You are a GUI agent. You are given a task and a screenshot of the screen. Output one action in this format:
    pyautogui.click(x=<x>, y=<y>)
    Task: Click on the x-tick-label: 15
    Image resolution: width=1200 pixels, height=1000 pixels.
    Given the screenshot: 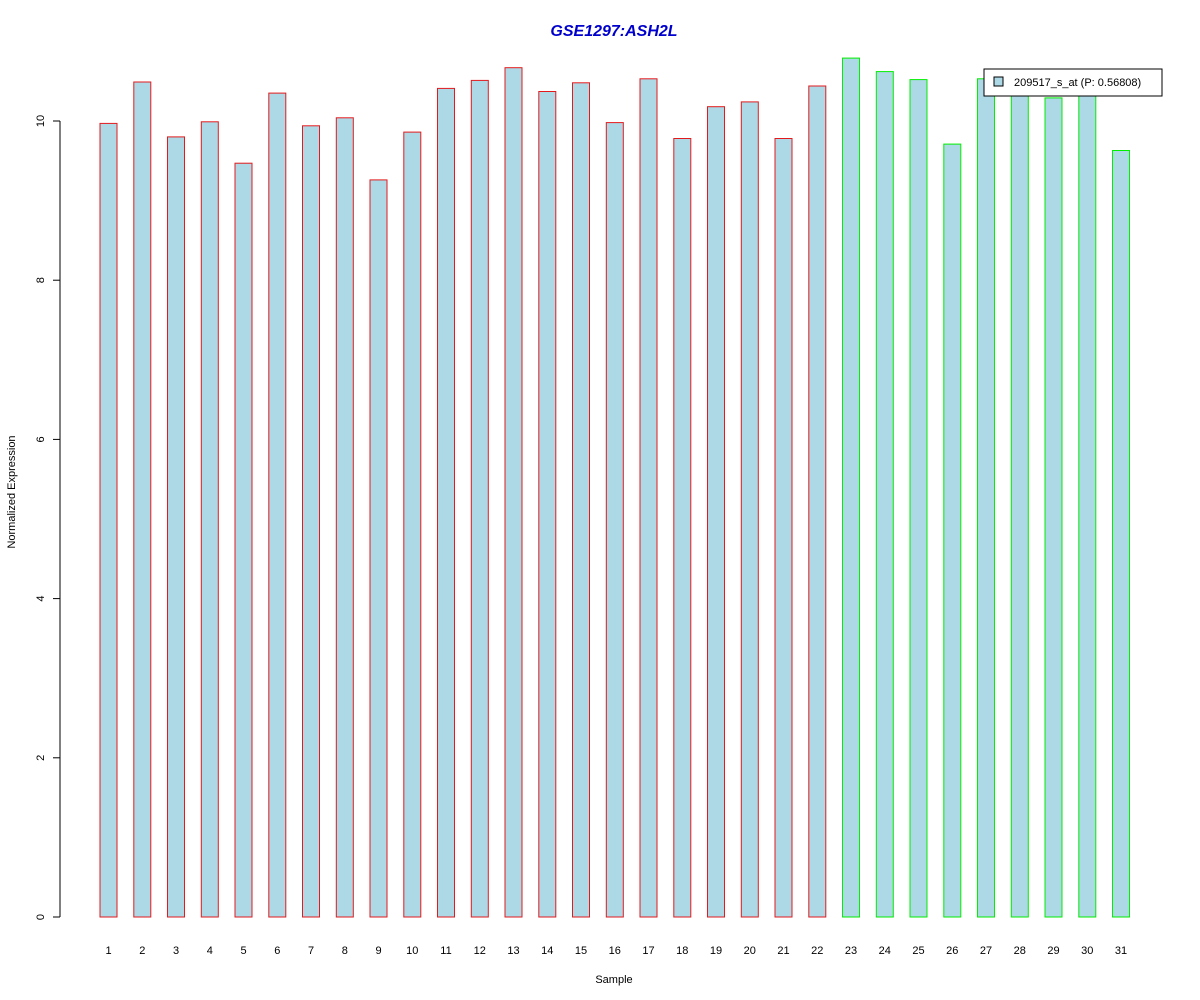 What is the action you would take?
    pyautogui.click(x=581, y=951)
    